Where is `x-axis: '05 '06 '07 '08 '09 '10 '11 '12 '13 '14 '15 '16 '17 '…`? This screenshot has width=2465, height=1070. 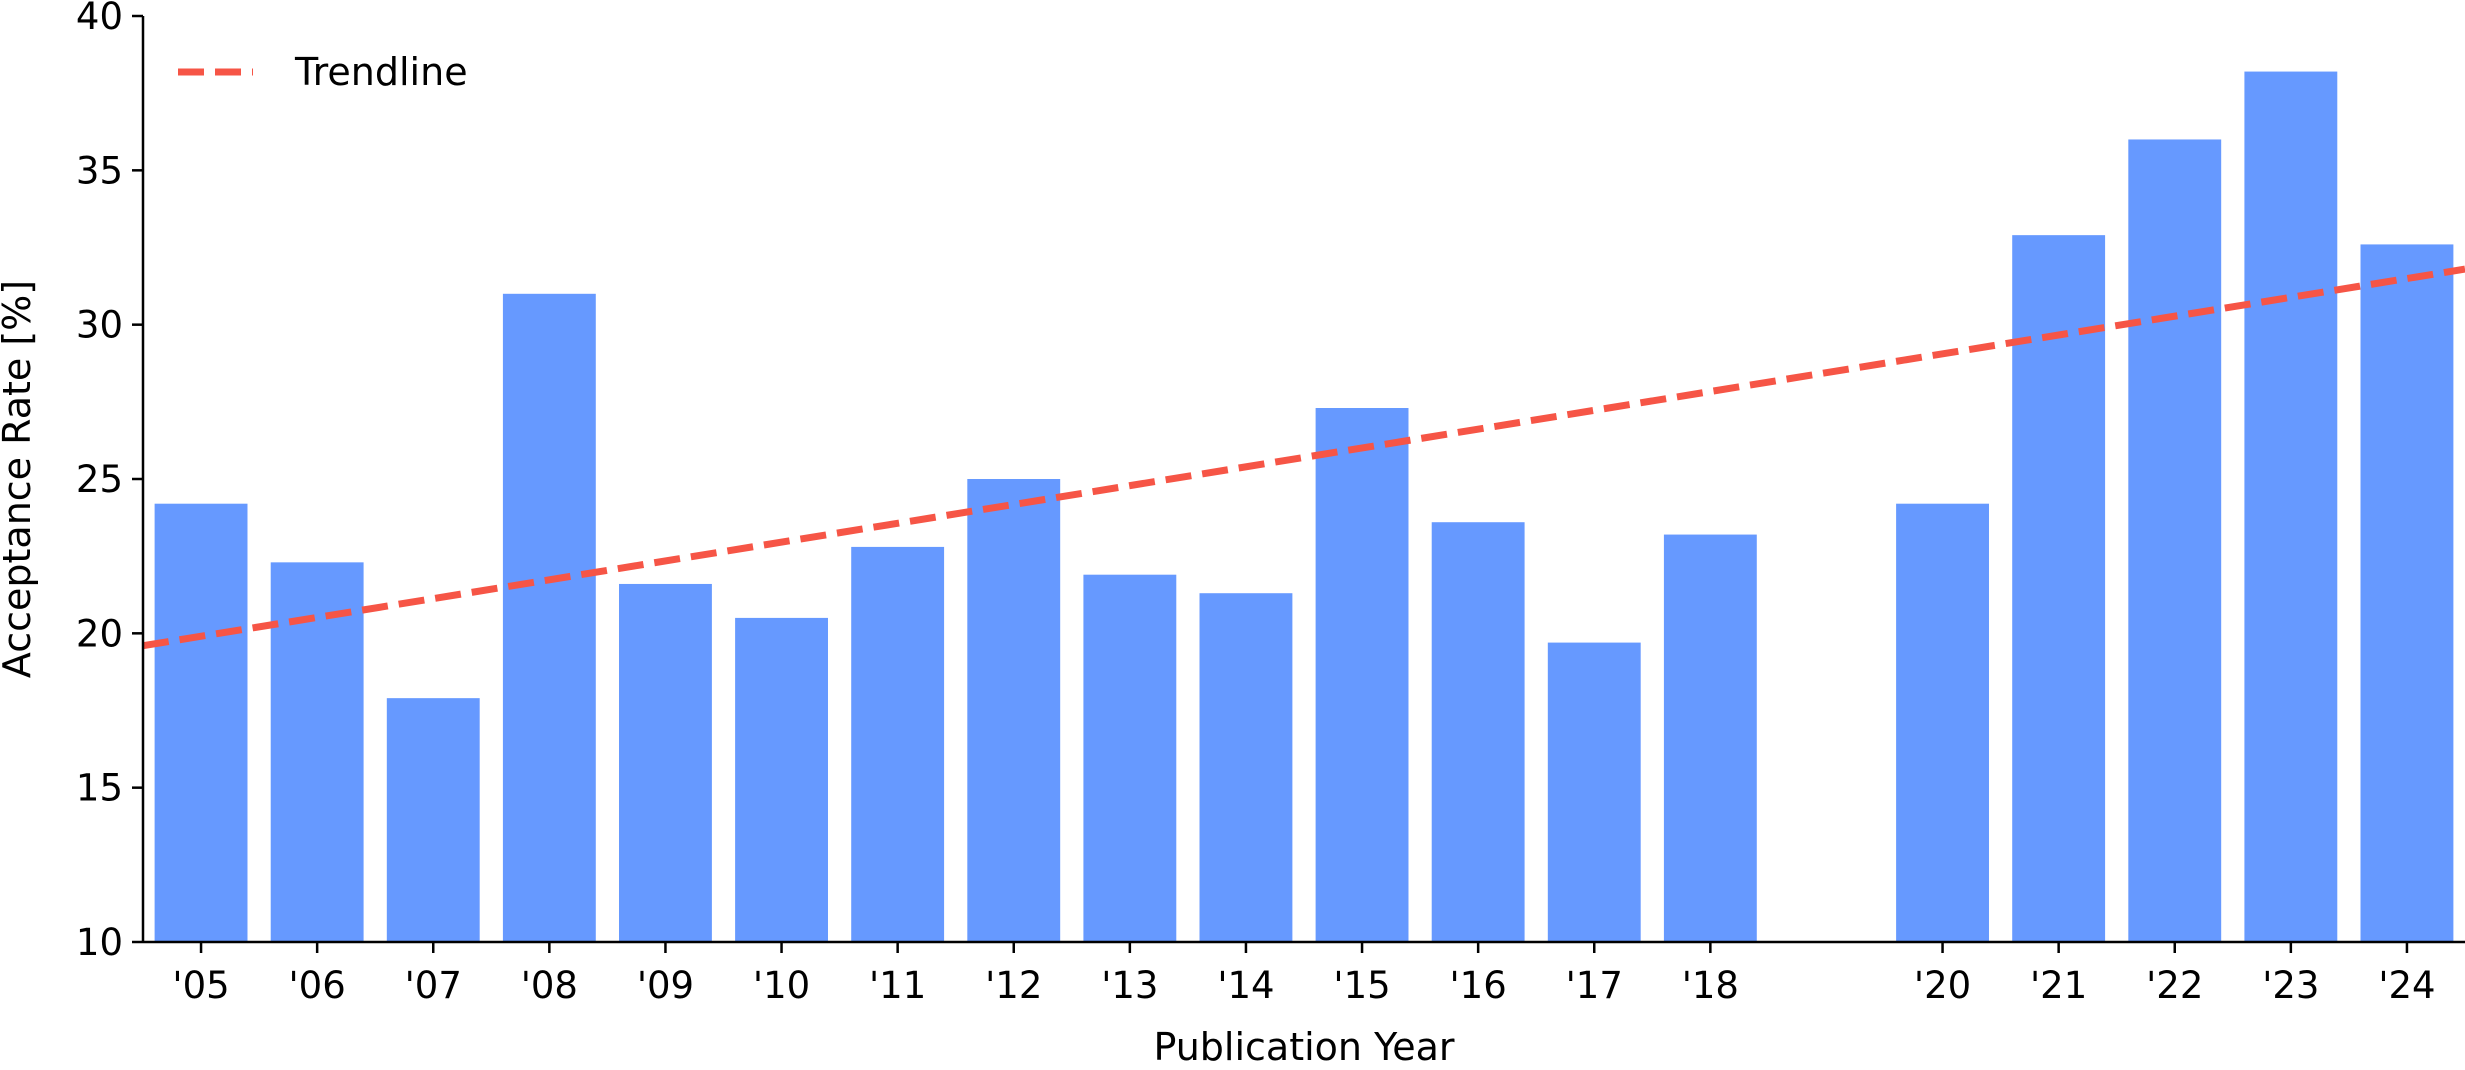 x-axis: '05 '06 '07 '08 '09 '10 '11 '12 '13 '14 '15 '16 '17 '… is located at coordinates (1304, 973).